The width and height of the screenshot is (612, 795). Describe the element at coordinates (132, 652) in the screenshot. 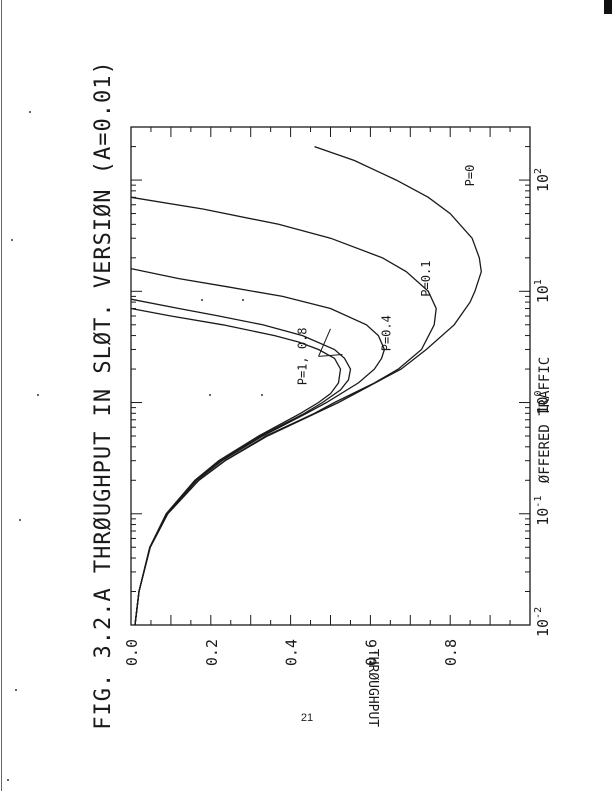

I see `y-tick-label: 0.0` at that location.